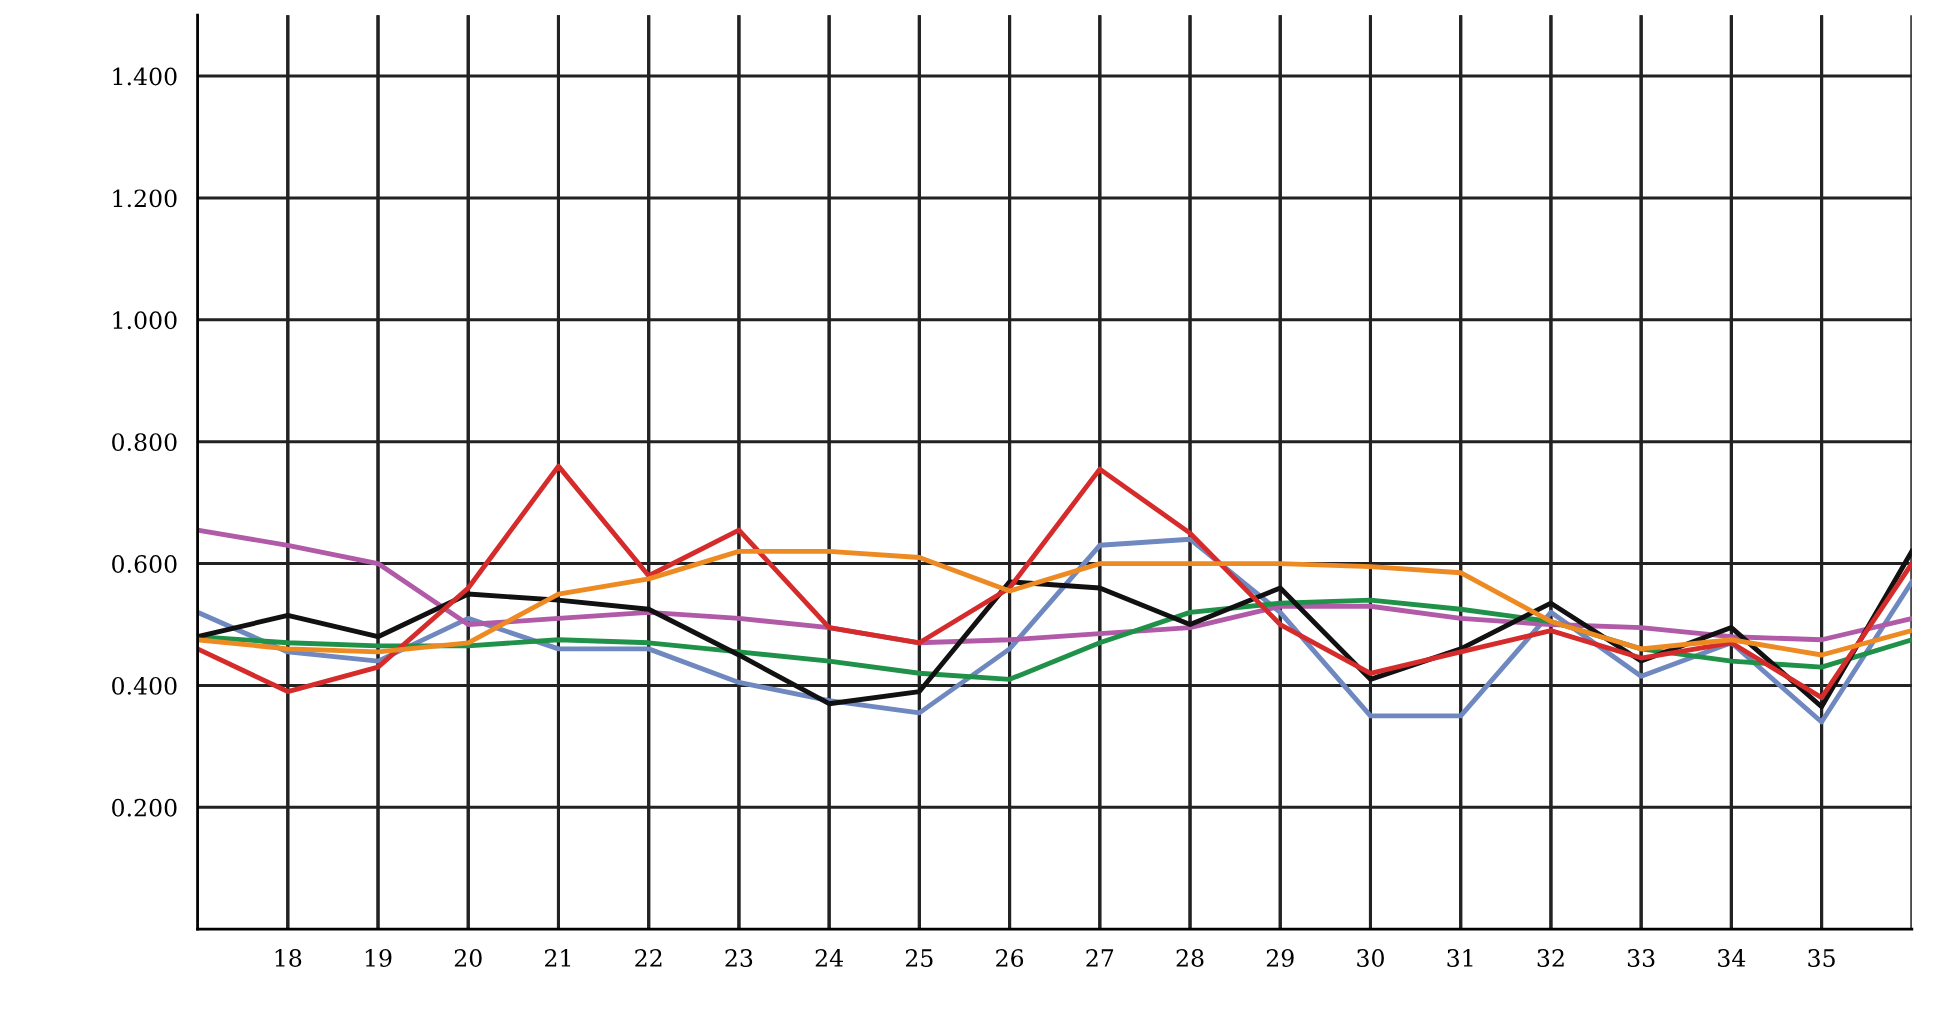 The image size is (1937, 1010). What do you see at coordinates (145, 198) in the screenshot?
I see `y-tick-label: 1.200` at bounding box center [145, 198].